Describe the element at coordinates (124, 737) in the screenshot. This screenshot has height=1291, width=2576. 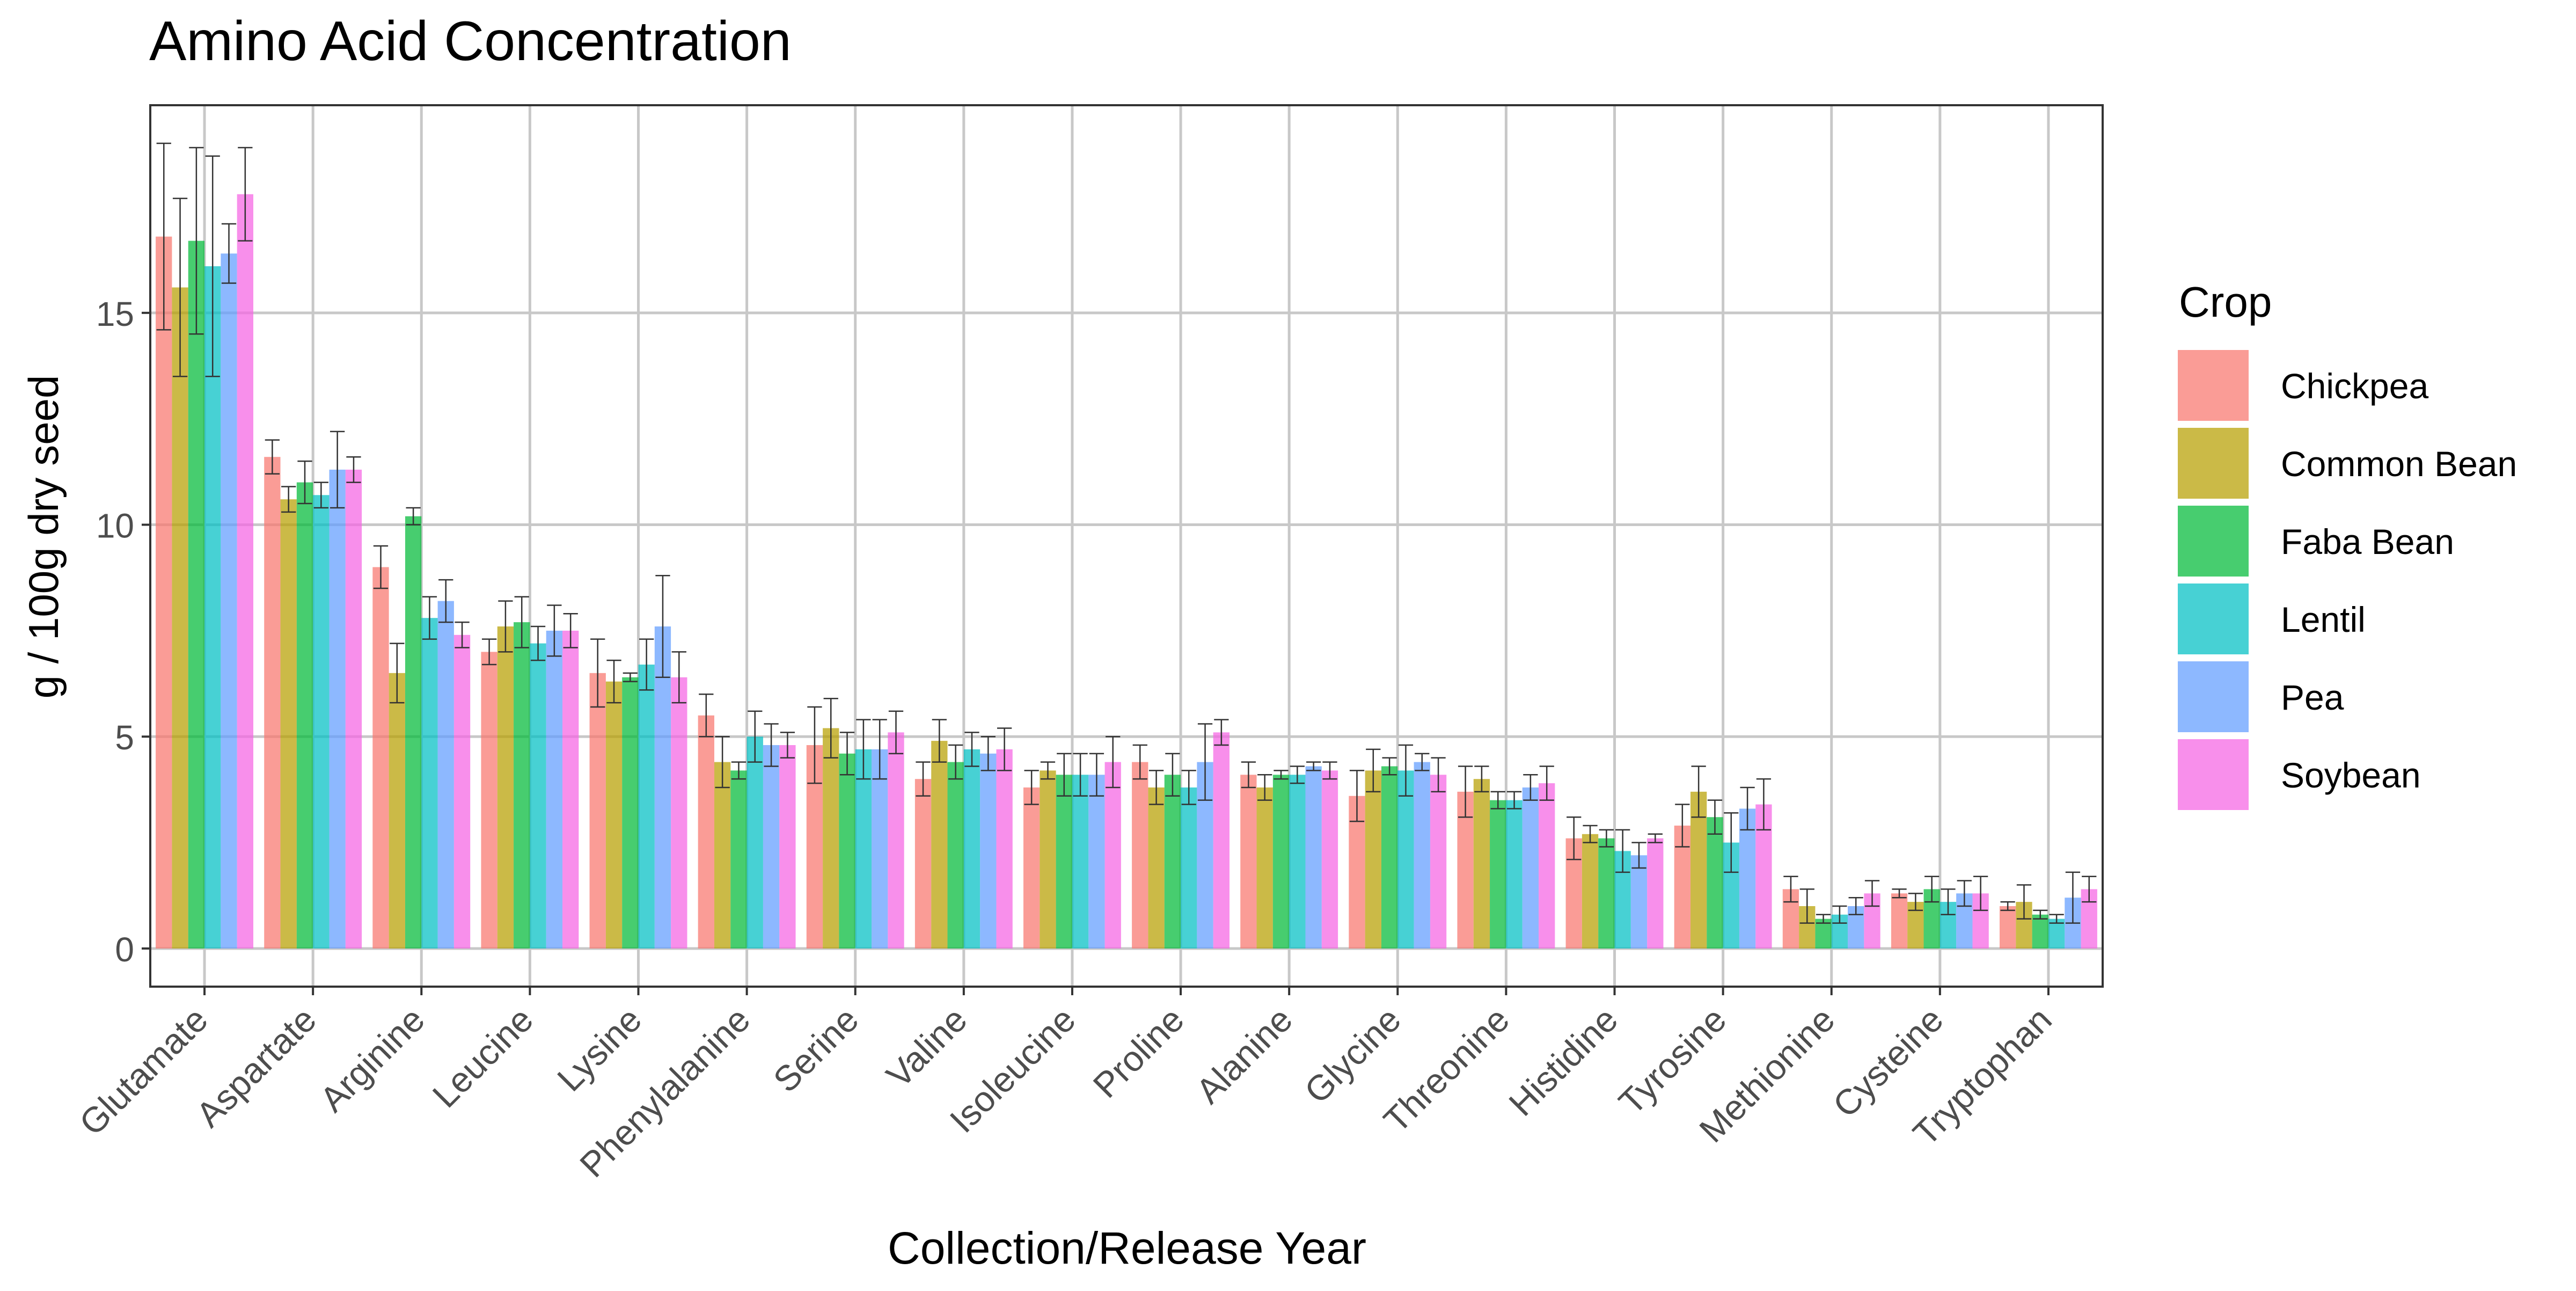
I see `y-tick-label: 5` at that location.